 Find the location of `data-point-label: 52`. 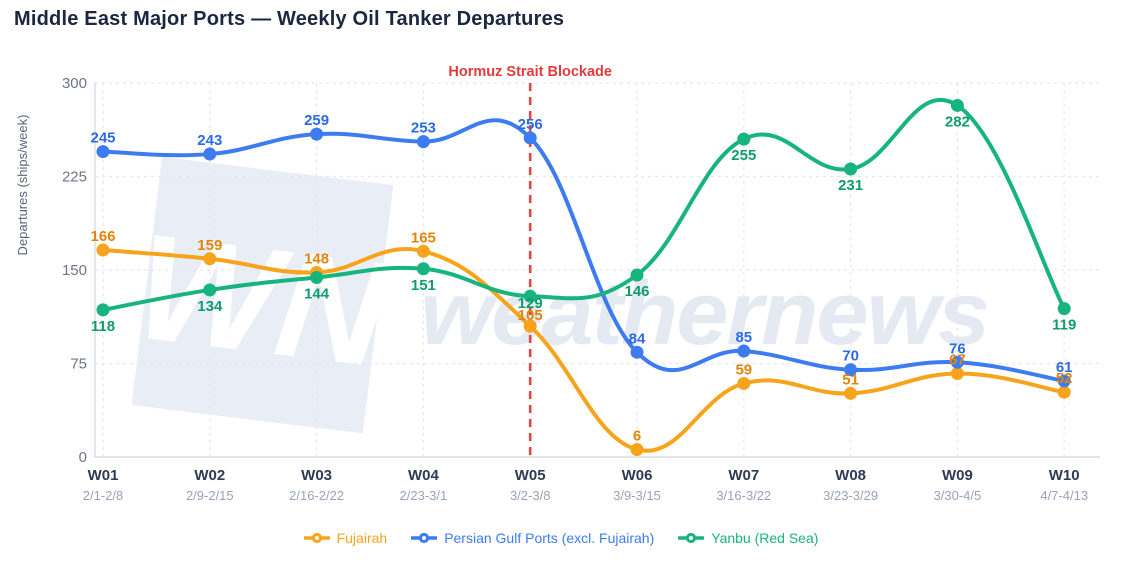

data-point-label: 52 is located at coordinates (1064, 378).